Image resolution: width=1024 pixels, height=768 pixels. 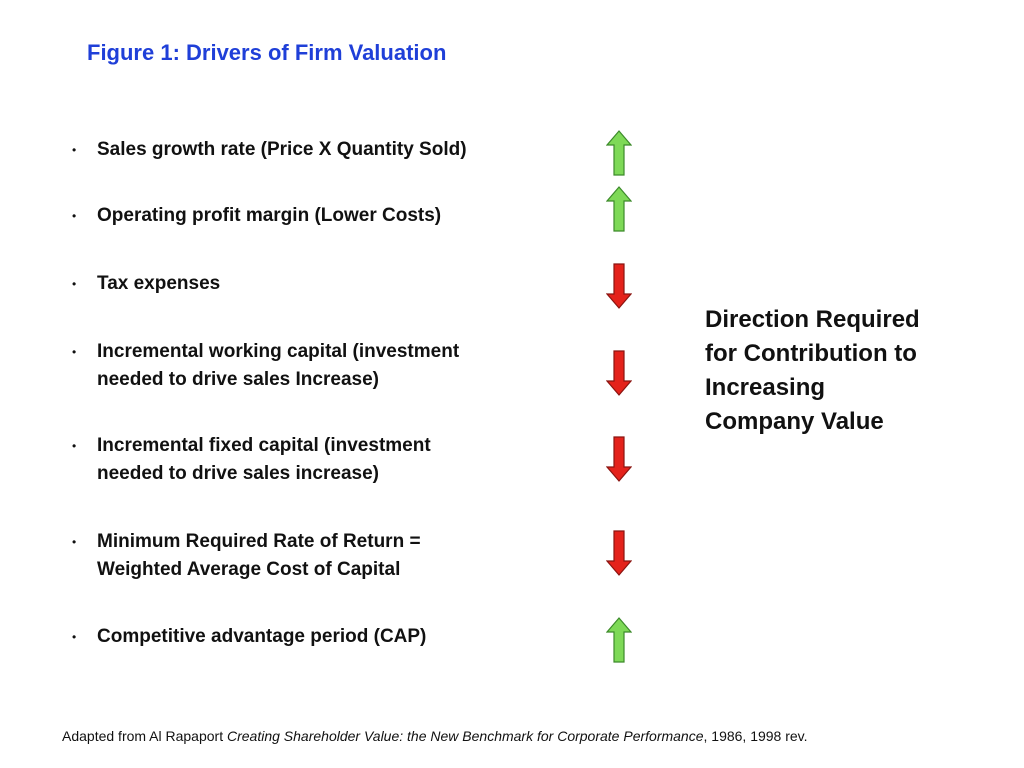 I want to click on driver-text: Operating profit margin (Lower Costs), so click(x=269, y=215).